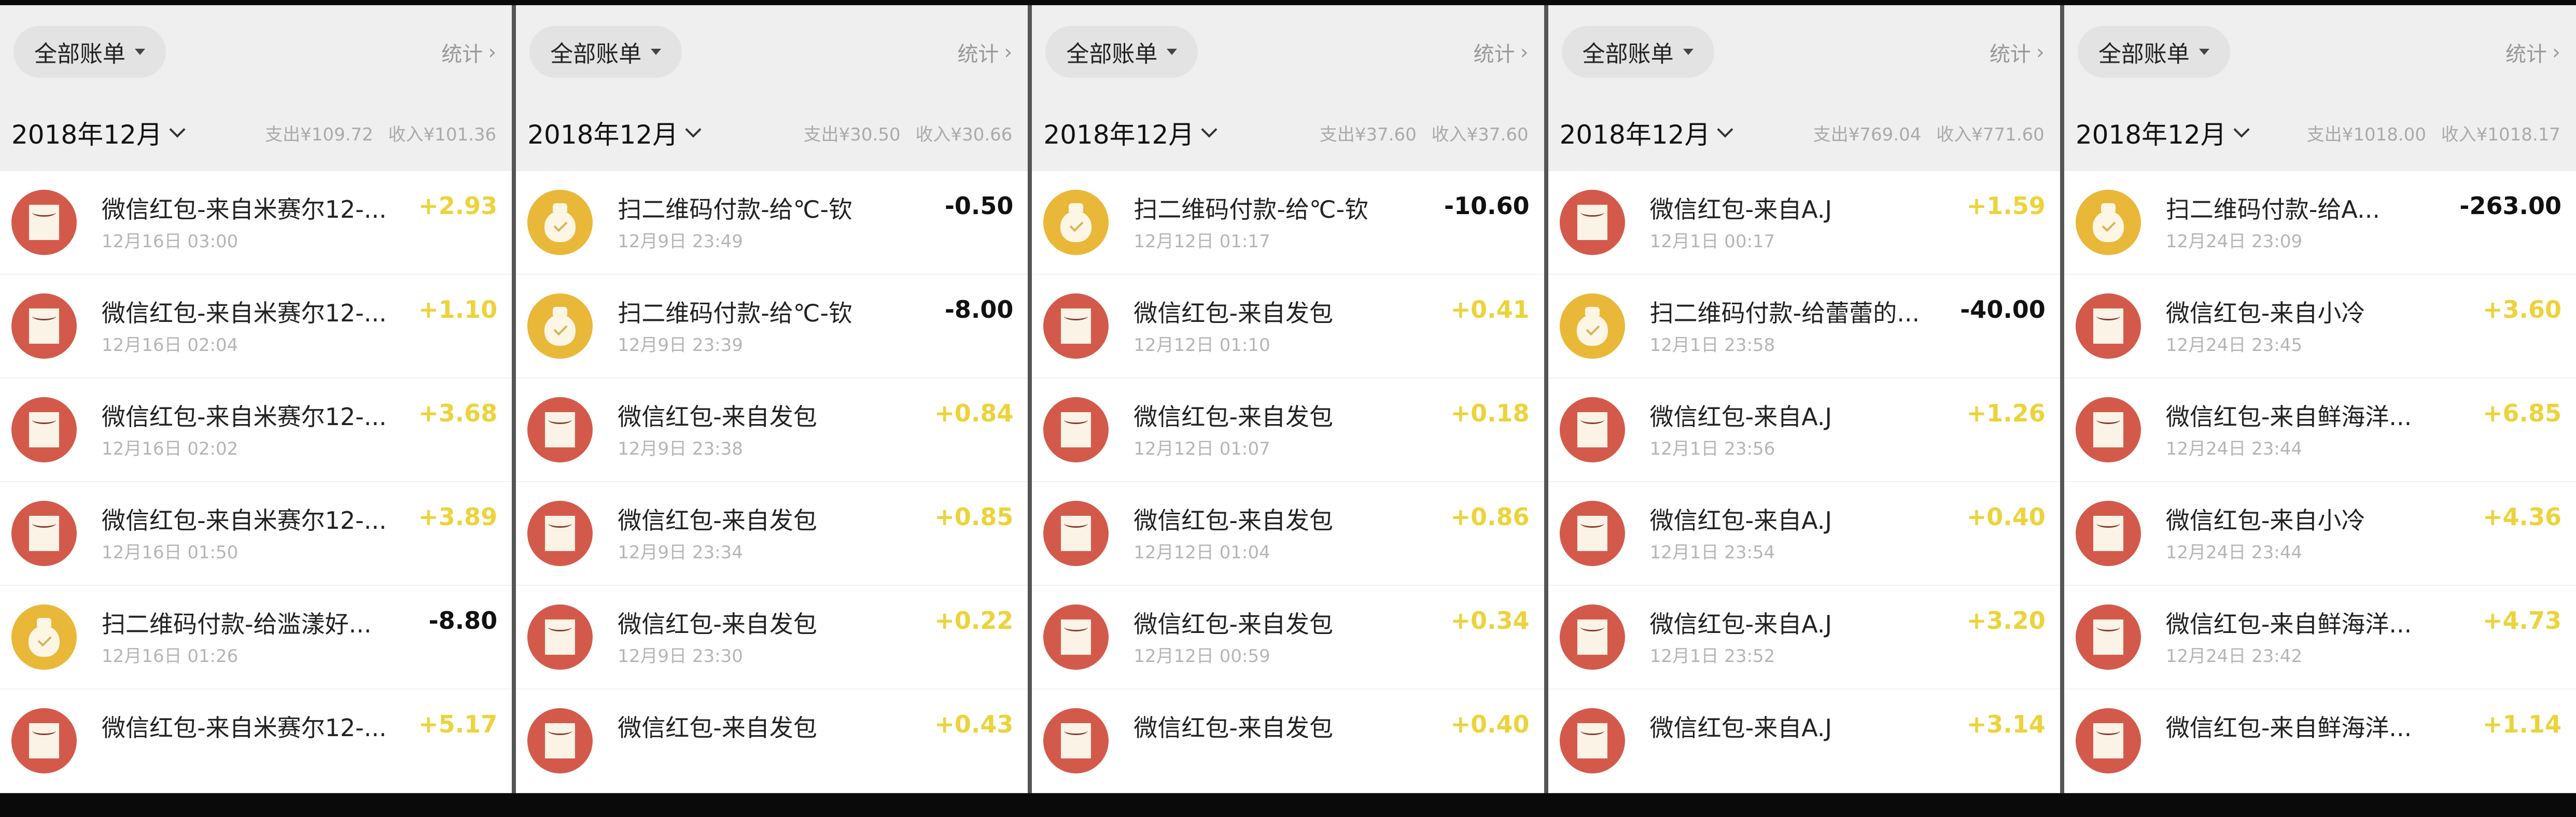 This screenshot has height=817, width=2576. Describe the element at coordinates (1288, 741) in the screenshot. I see `transaction-row: 微信红包-来自发包 +0.40` at that location.